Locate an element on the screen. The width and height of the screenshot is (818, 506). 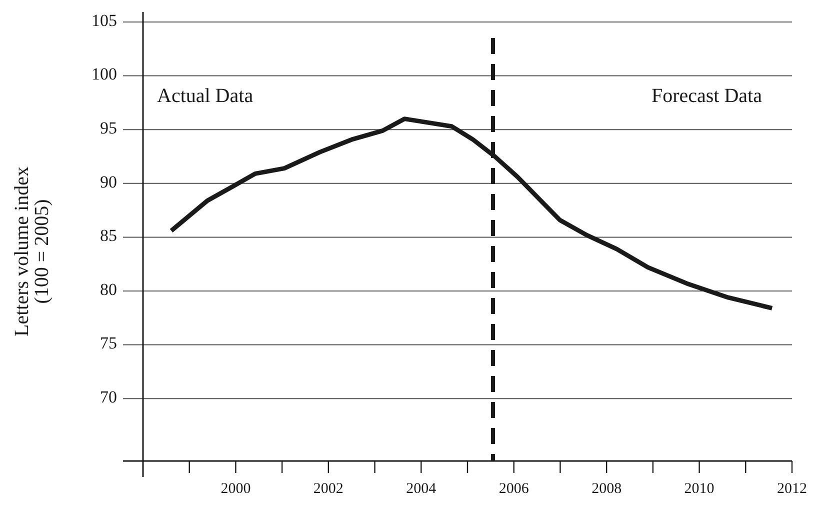
x-tick-label: 2008 is located at coordinates (607, 489).